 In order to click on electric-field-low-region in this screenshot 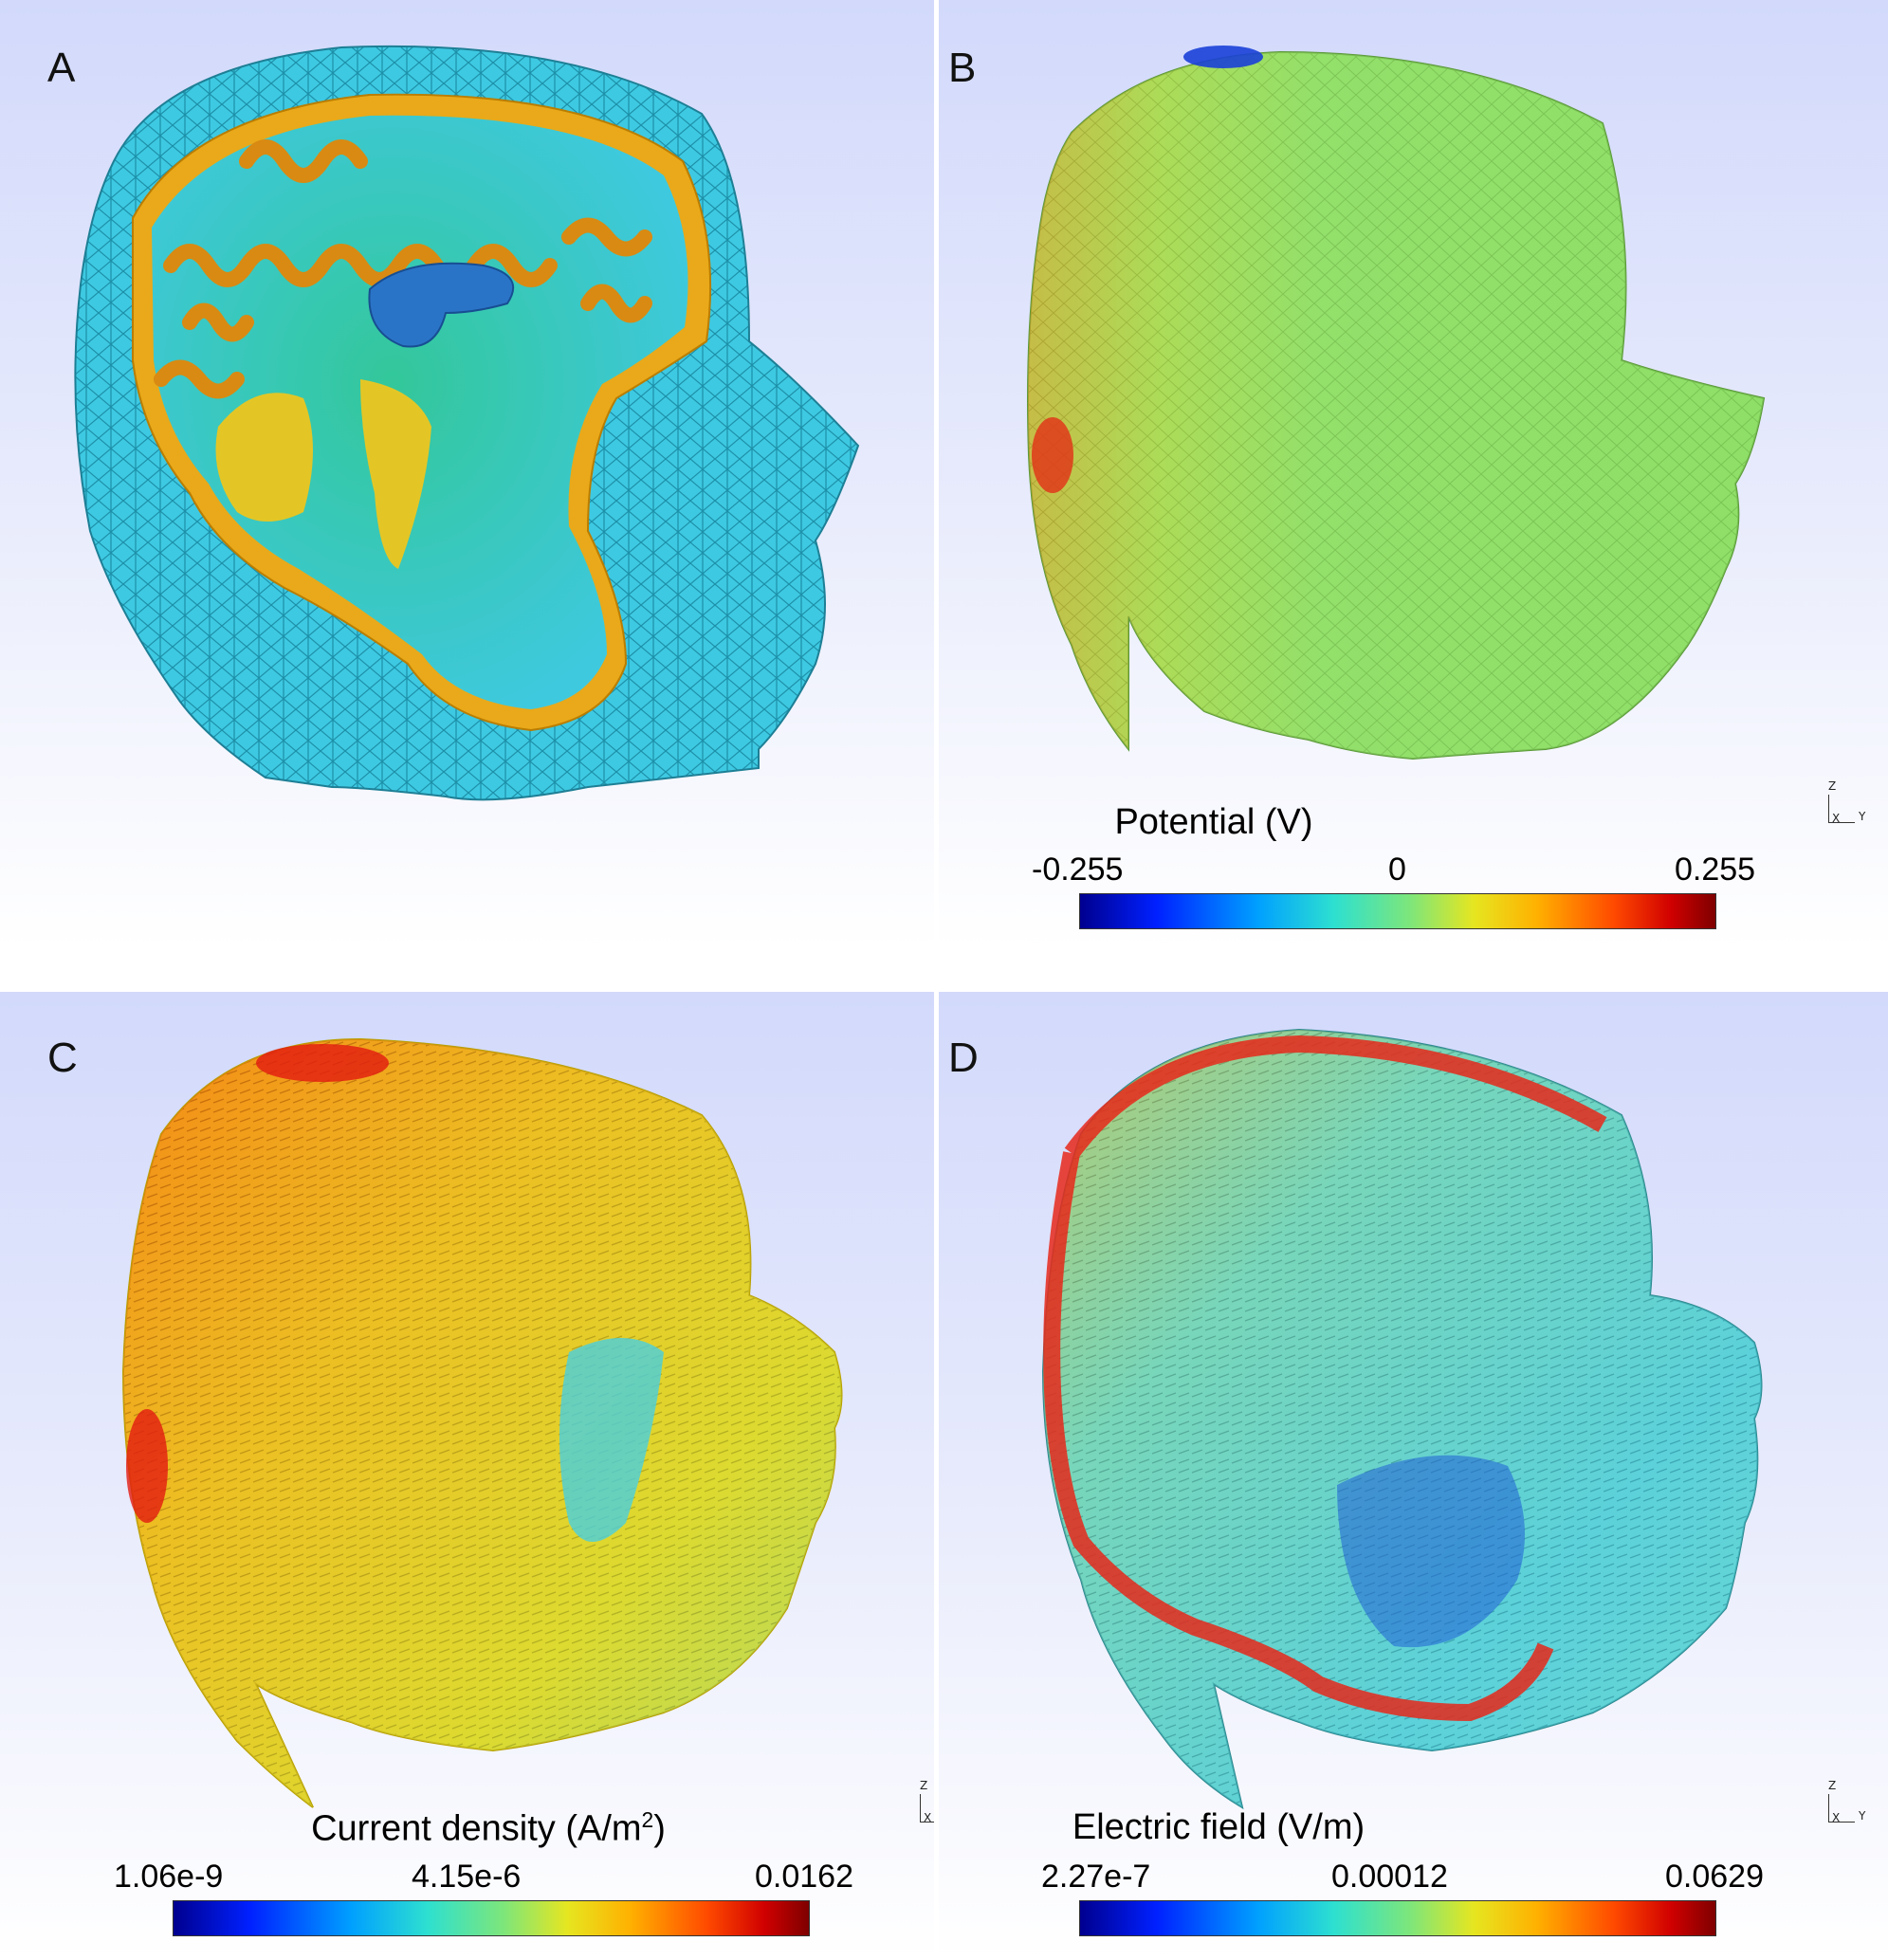, I will do `click(1431, 1551)`.